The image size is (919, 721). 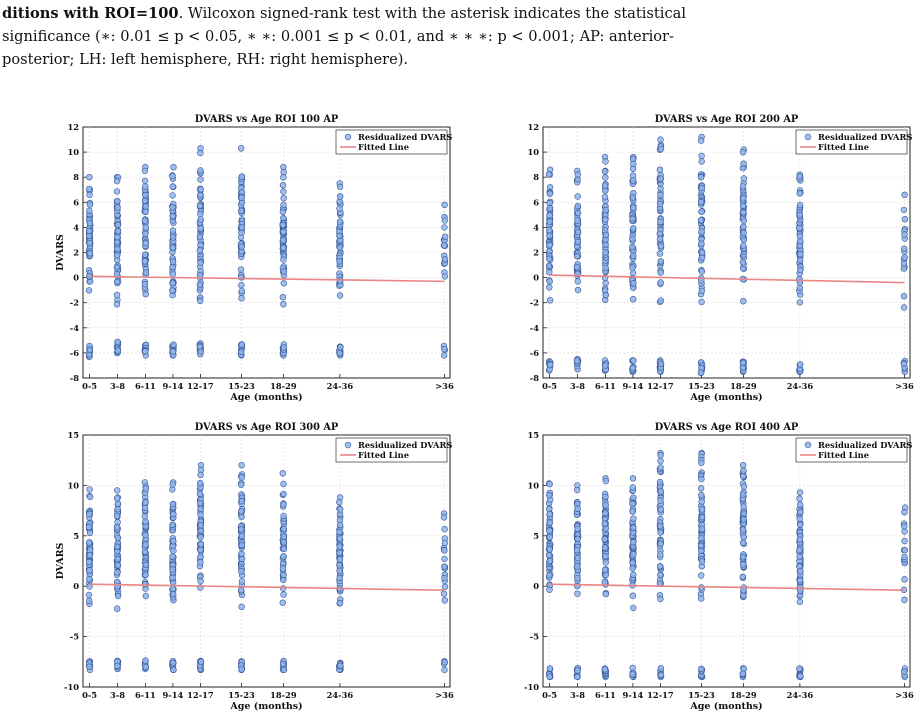 I want to click on y-tick-label: -10, so click(x=531, y=687).